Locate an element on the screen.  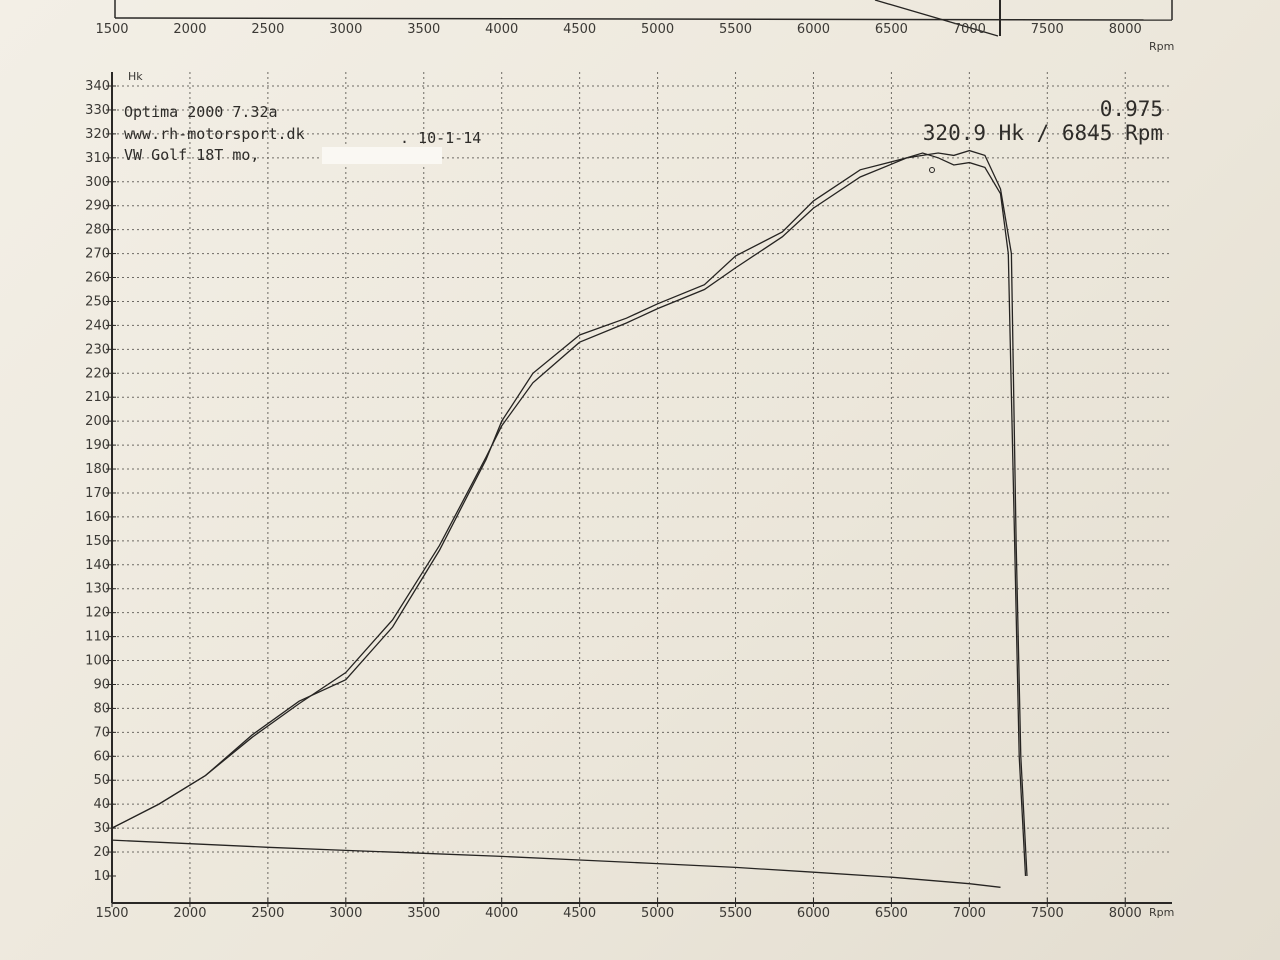
top-x-tick-label: 7500 is located at coordinates (1047, 29).